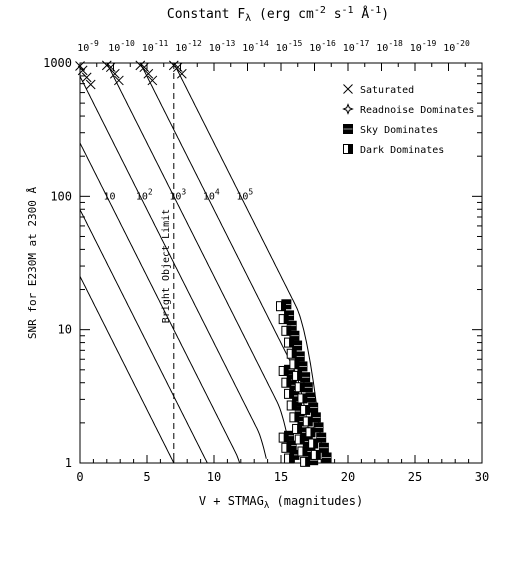 Image resolution: width=522 pixels, height=579 pixels. What do you see at coordinates (255, 46) in the screenshot?
I see `top-tick-label: 10-14` at bounding box center [255, 46].